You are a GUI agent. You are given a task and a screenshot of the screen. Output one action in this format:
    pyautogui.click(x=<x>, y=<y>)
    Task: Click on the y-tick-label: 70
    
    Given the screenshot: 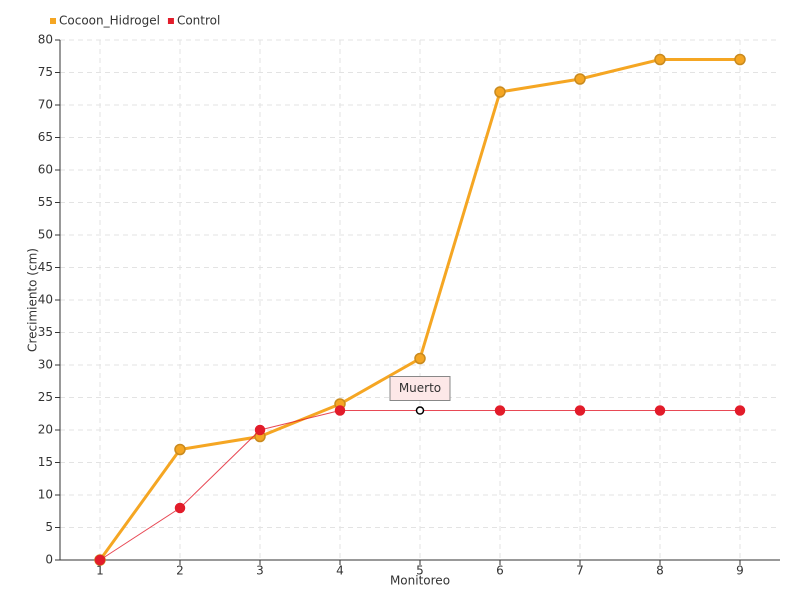 What is the action you would take?
    pyautogui.click(x=45, y=105)
    